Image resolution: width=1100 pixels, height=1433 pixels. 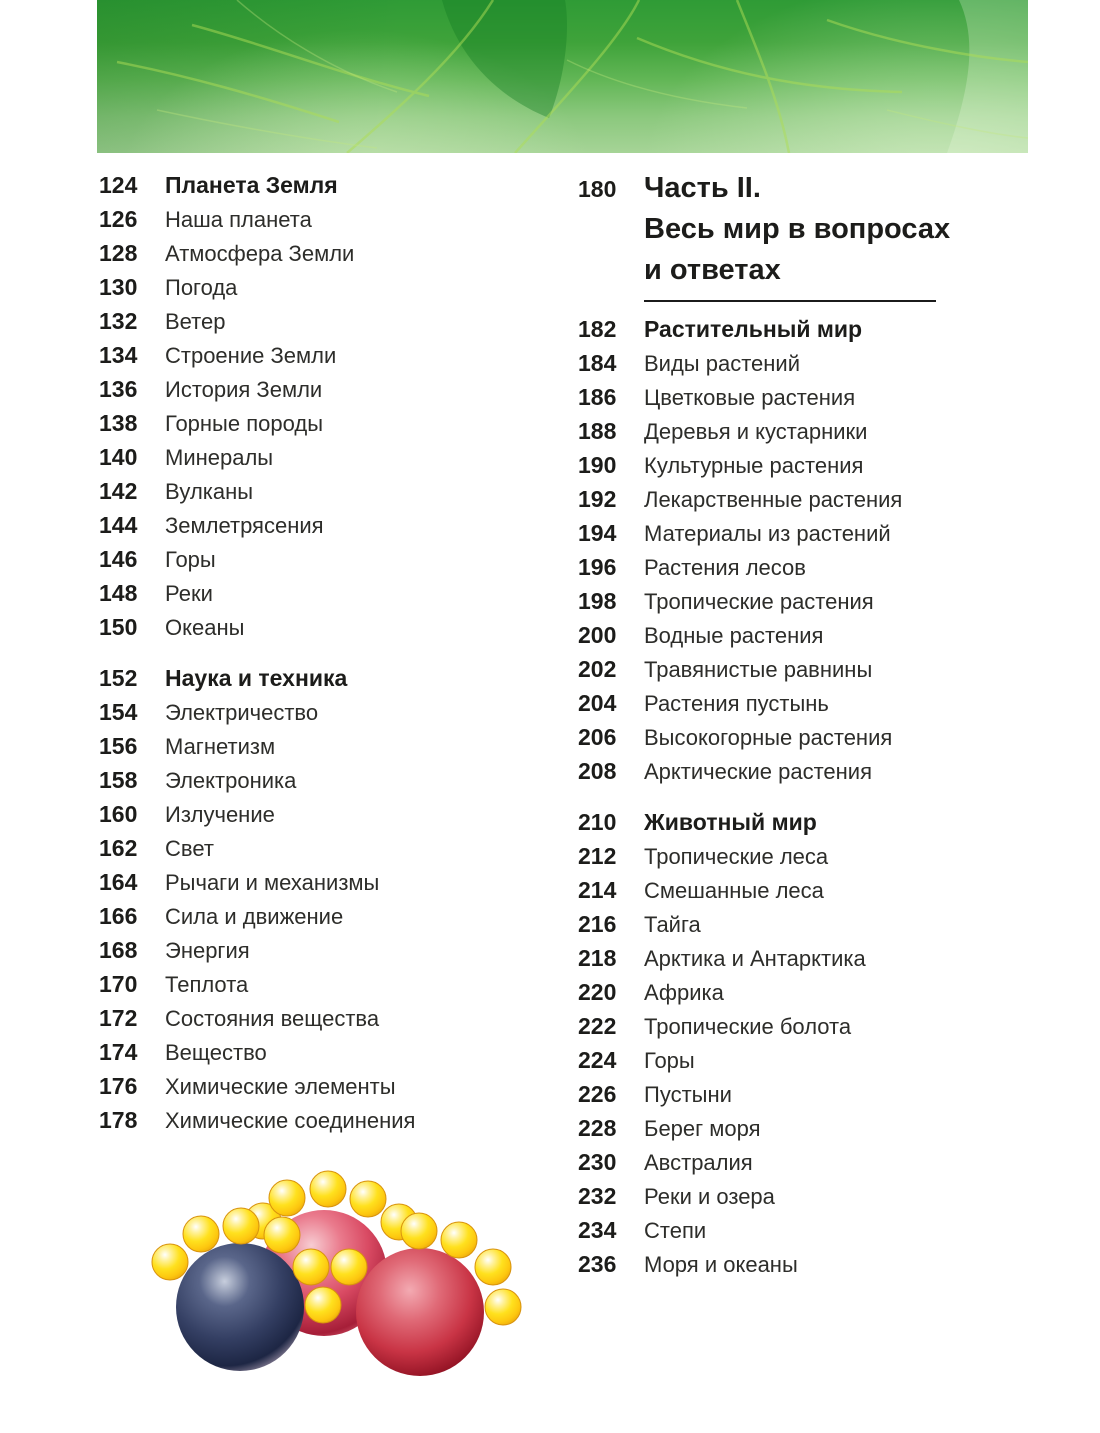 I want to click on toc-row: 176 Химические элементы, so click(x=319, y=1086).